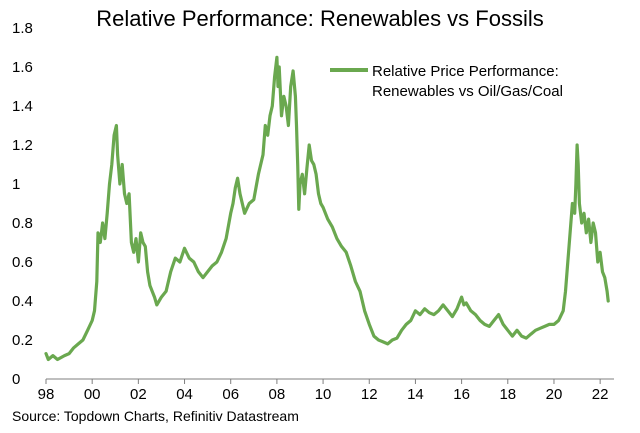 This screenshot has width=640, height=433. What do you see at coordinates (138, 394) in the screenshot?
I see `x-tick-label: 02` at bounding box center [138, 394].